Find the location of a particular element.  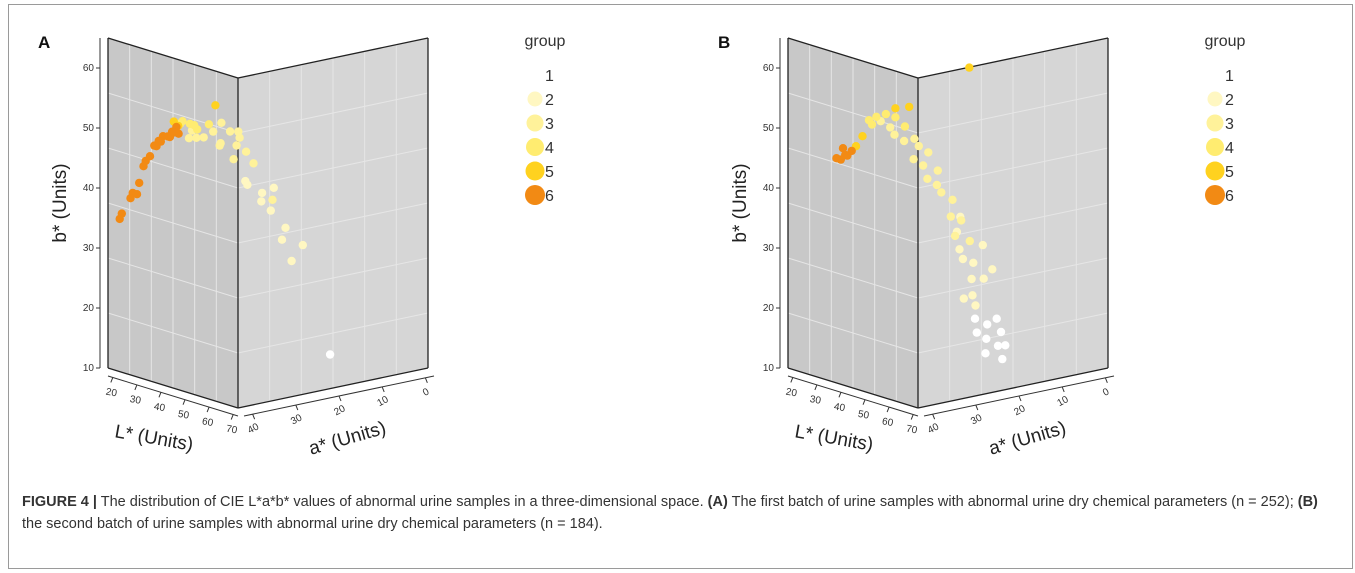

panel-a-x-tick-label: 30 is located at coordinates (135, 400).